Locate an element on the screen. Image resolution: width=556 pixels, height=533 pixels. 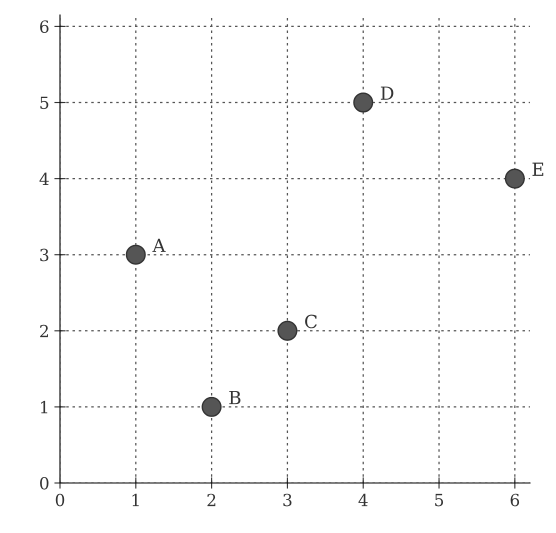
x-tick-label: 6 is located at coordinates (515, 500).